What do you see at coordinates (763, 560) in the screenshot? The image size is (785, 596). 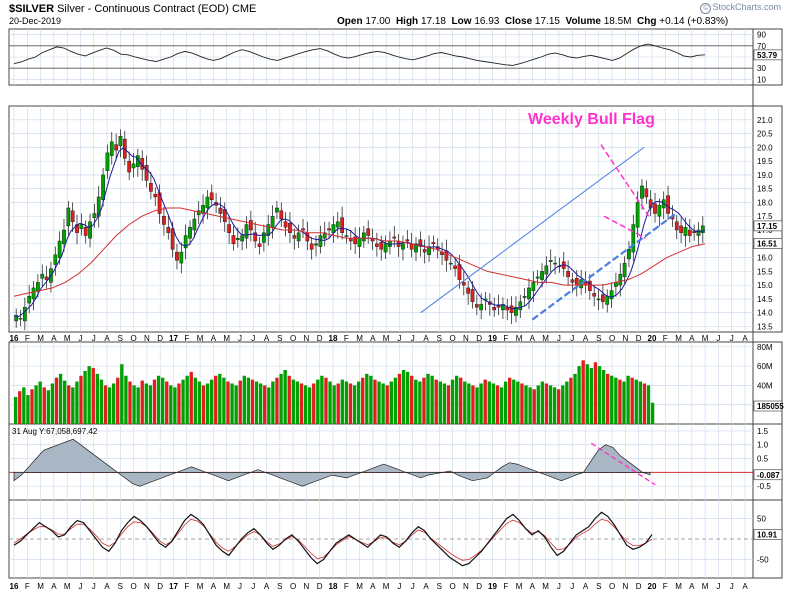 I see `osc-tick-label: -50` at bounding box center [763, 560].